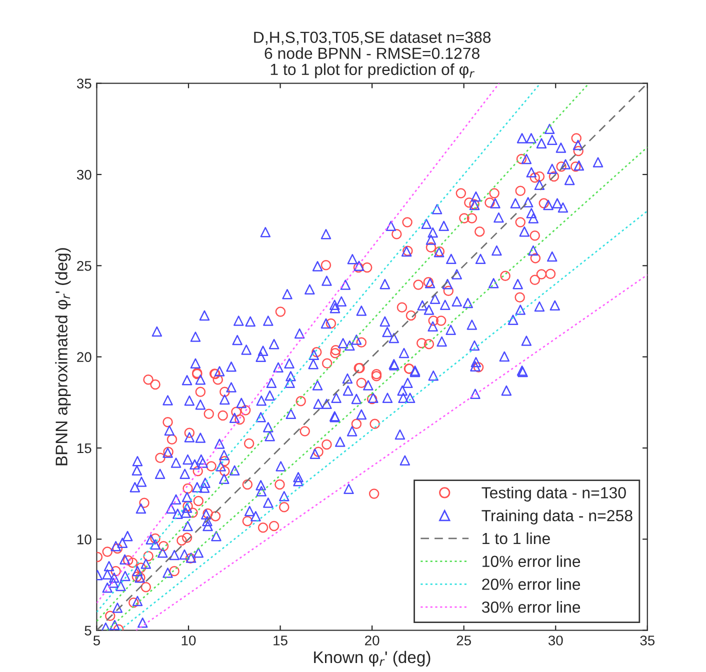  What do you see at coordinates (463, 641) in the screenshot?
I see `x-tick-label: 25` at bounding box center [463, 641].